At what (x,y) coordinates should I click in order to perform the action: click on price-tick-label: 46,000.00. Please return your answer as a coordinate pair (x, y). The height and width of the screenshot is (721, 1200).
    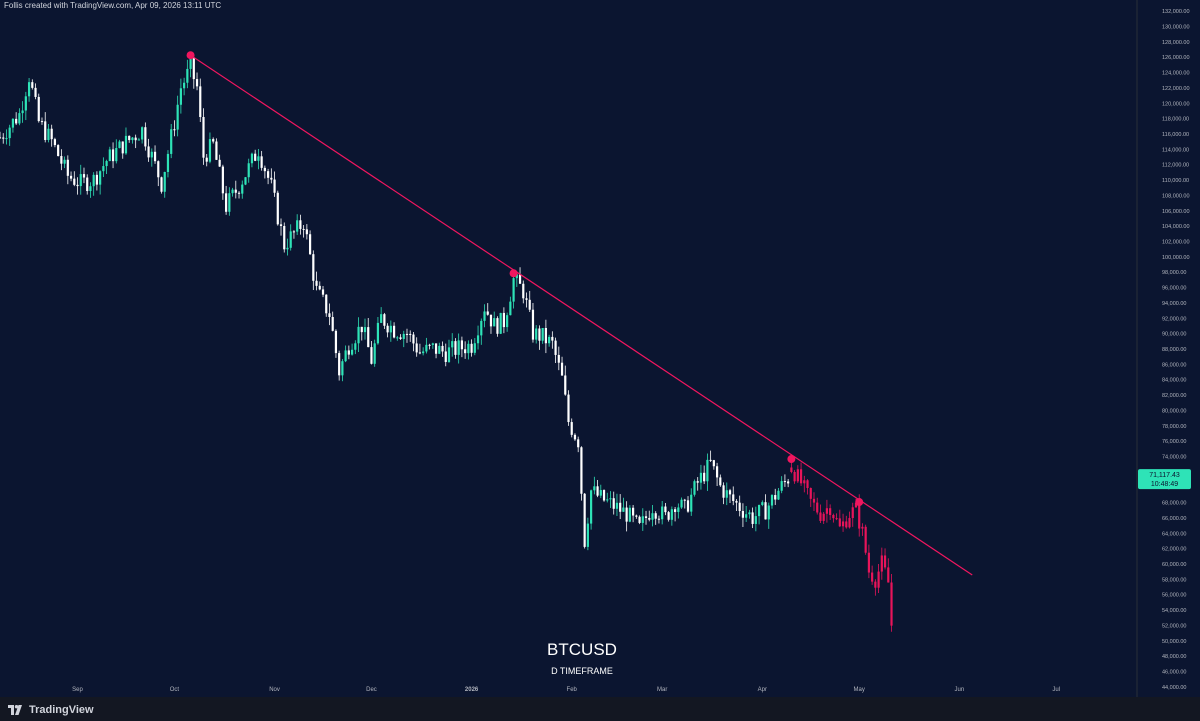
    Looking at the image, I should click on (1174, 672).